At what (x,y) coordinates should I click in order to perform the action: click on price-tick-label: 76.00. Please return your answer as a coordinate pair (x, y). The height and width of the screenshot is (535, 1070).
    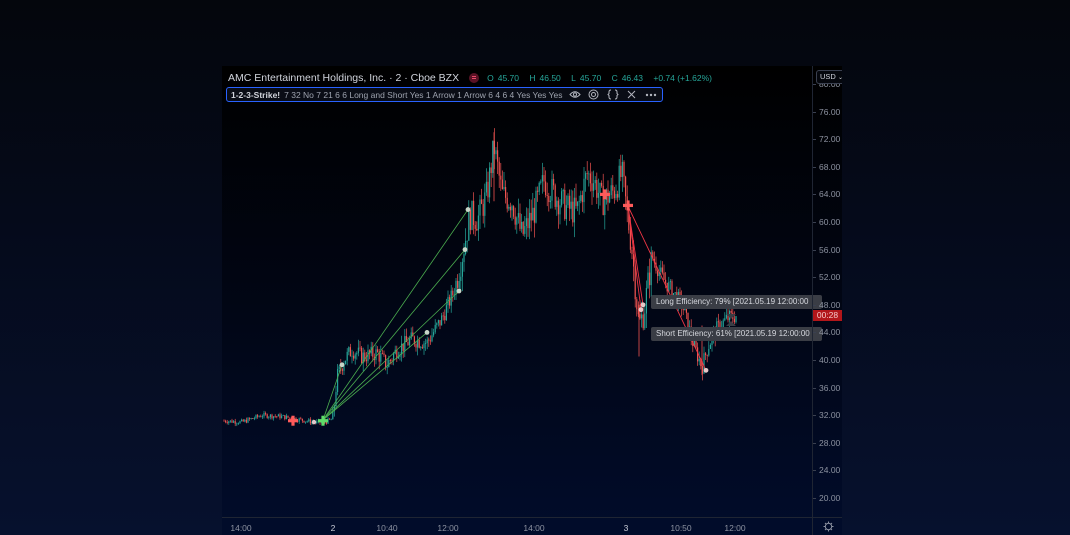
    Looking at the image, I should click on (830, 111).